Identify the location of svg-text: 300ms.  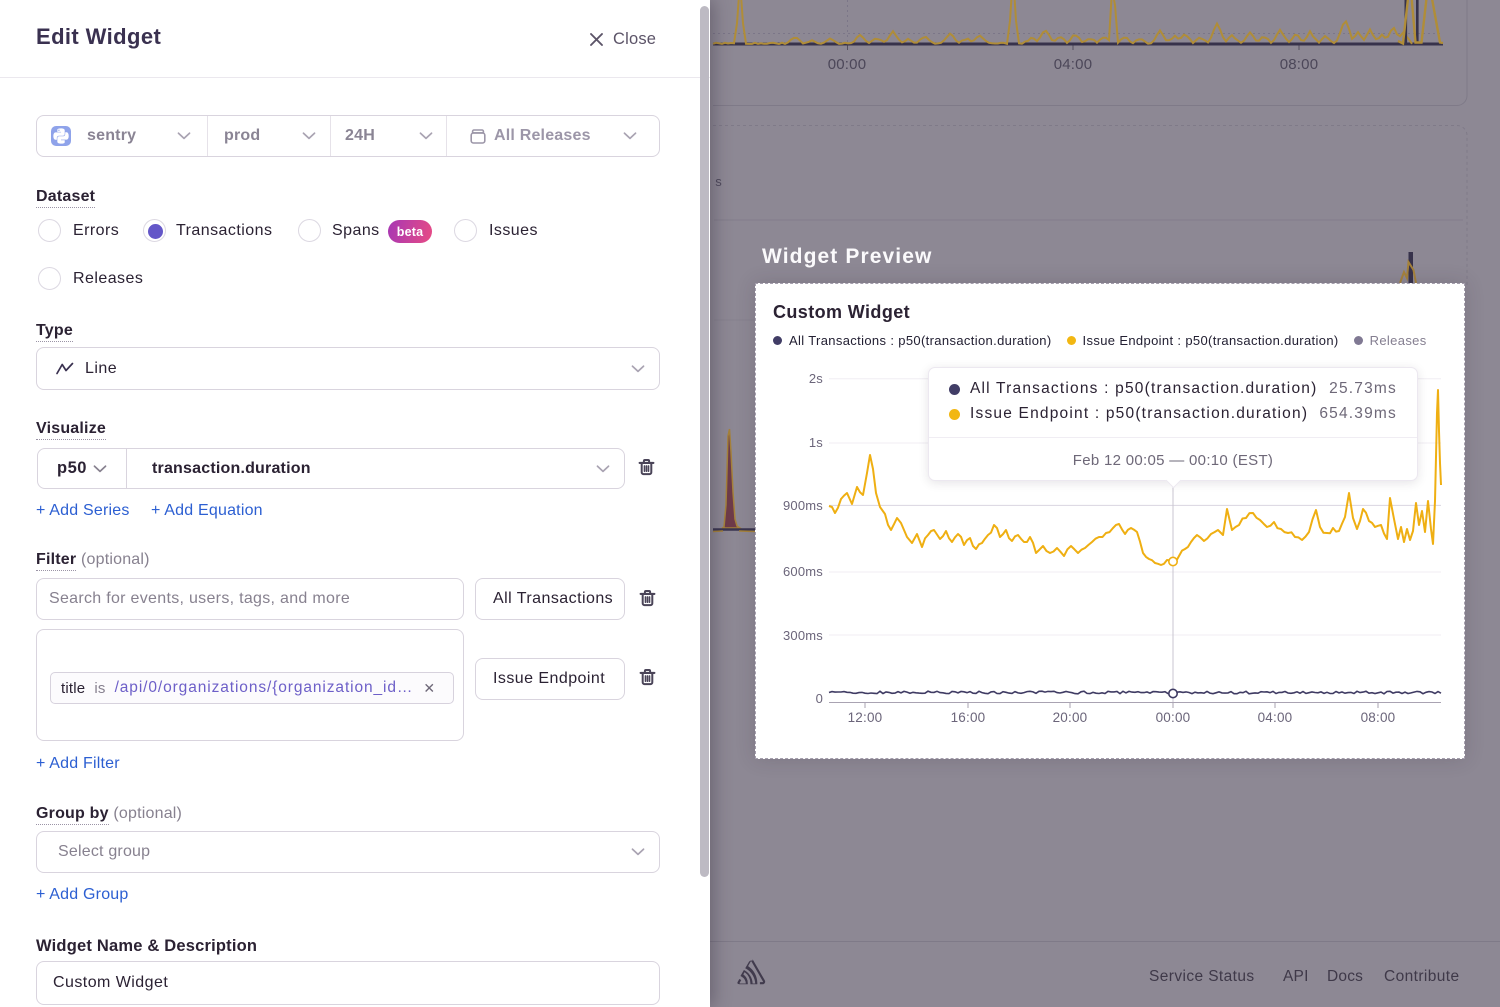
(803, 635).